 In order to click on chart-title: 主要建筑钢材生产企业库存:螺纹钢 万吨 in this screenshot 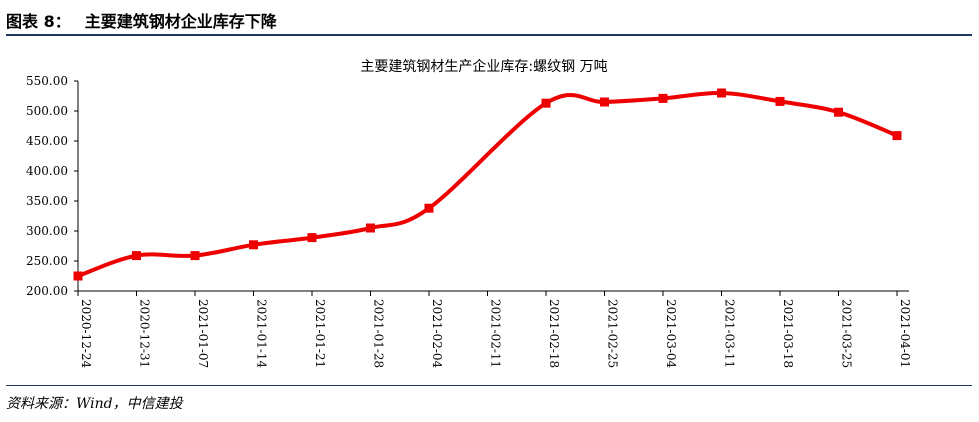, I will do `click(483, 66)`.